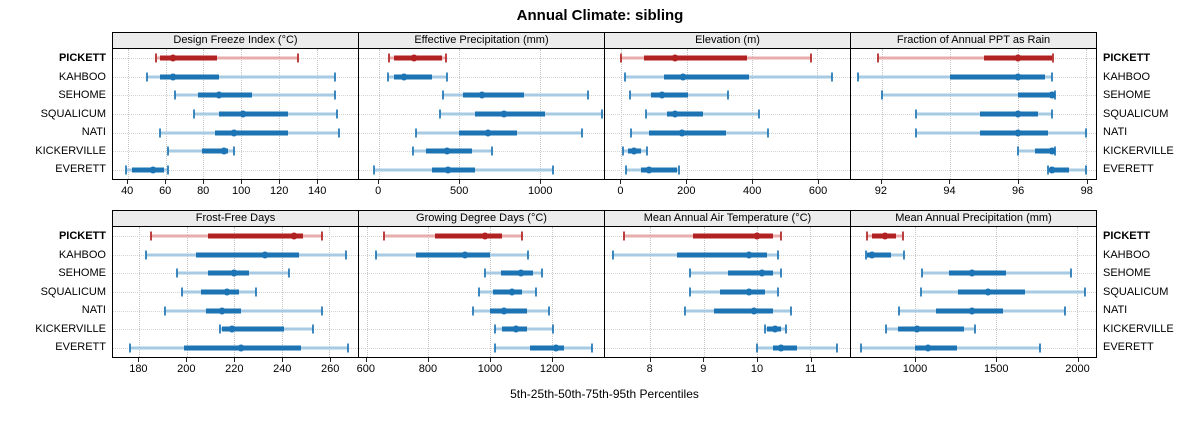 The width and height of the screenshot is (1200, 425). What do you see at coordinates (404, 77) in the screenshot?
I see `series-kahboo-effective-precipitation-mm-median-dot` at bounding box center [404, 77].